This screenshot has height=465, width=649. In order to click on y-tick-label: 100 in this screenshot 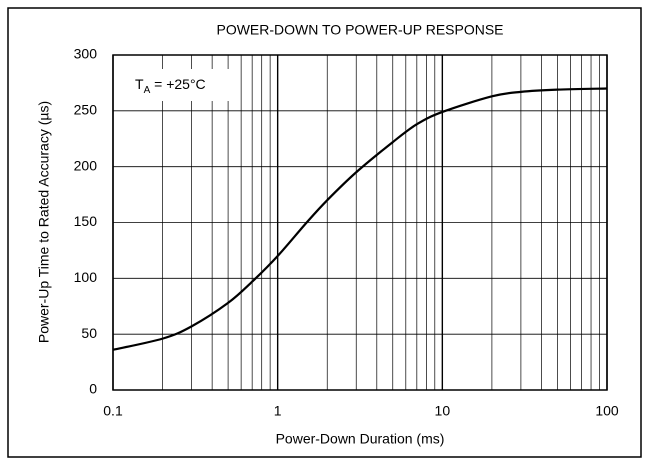, I will do `click(86, 277)`.